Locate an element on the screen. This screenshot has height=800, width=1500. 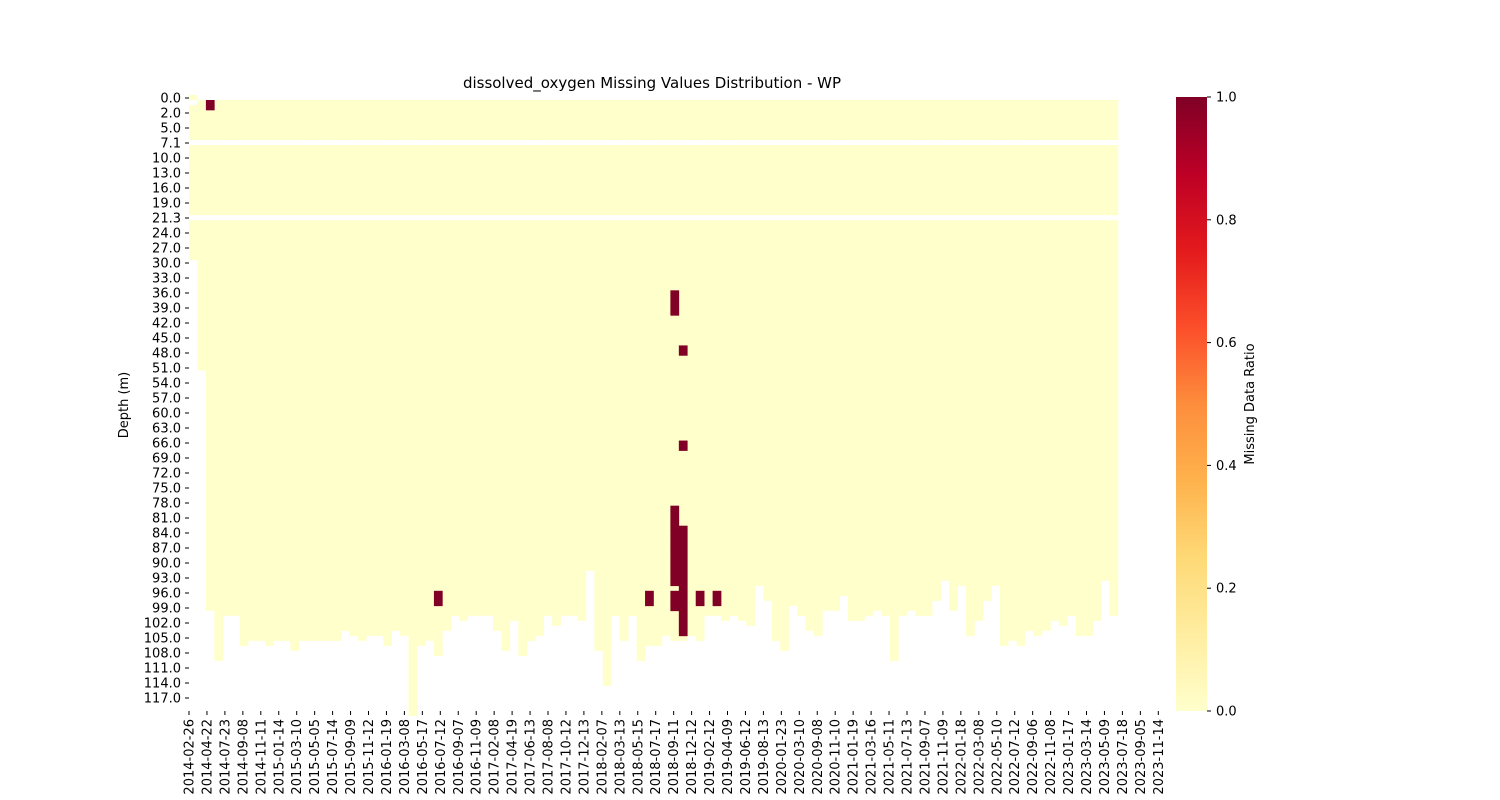
x-tick-label: 2015-05-05 is located at coordinates (315, 757).